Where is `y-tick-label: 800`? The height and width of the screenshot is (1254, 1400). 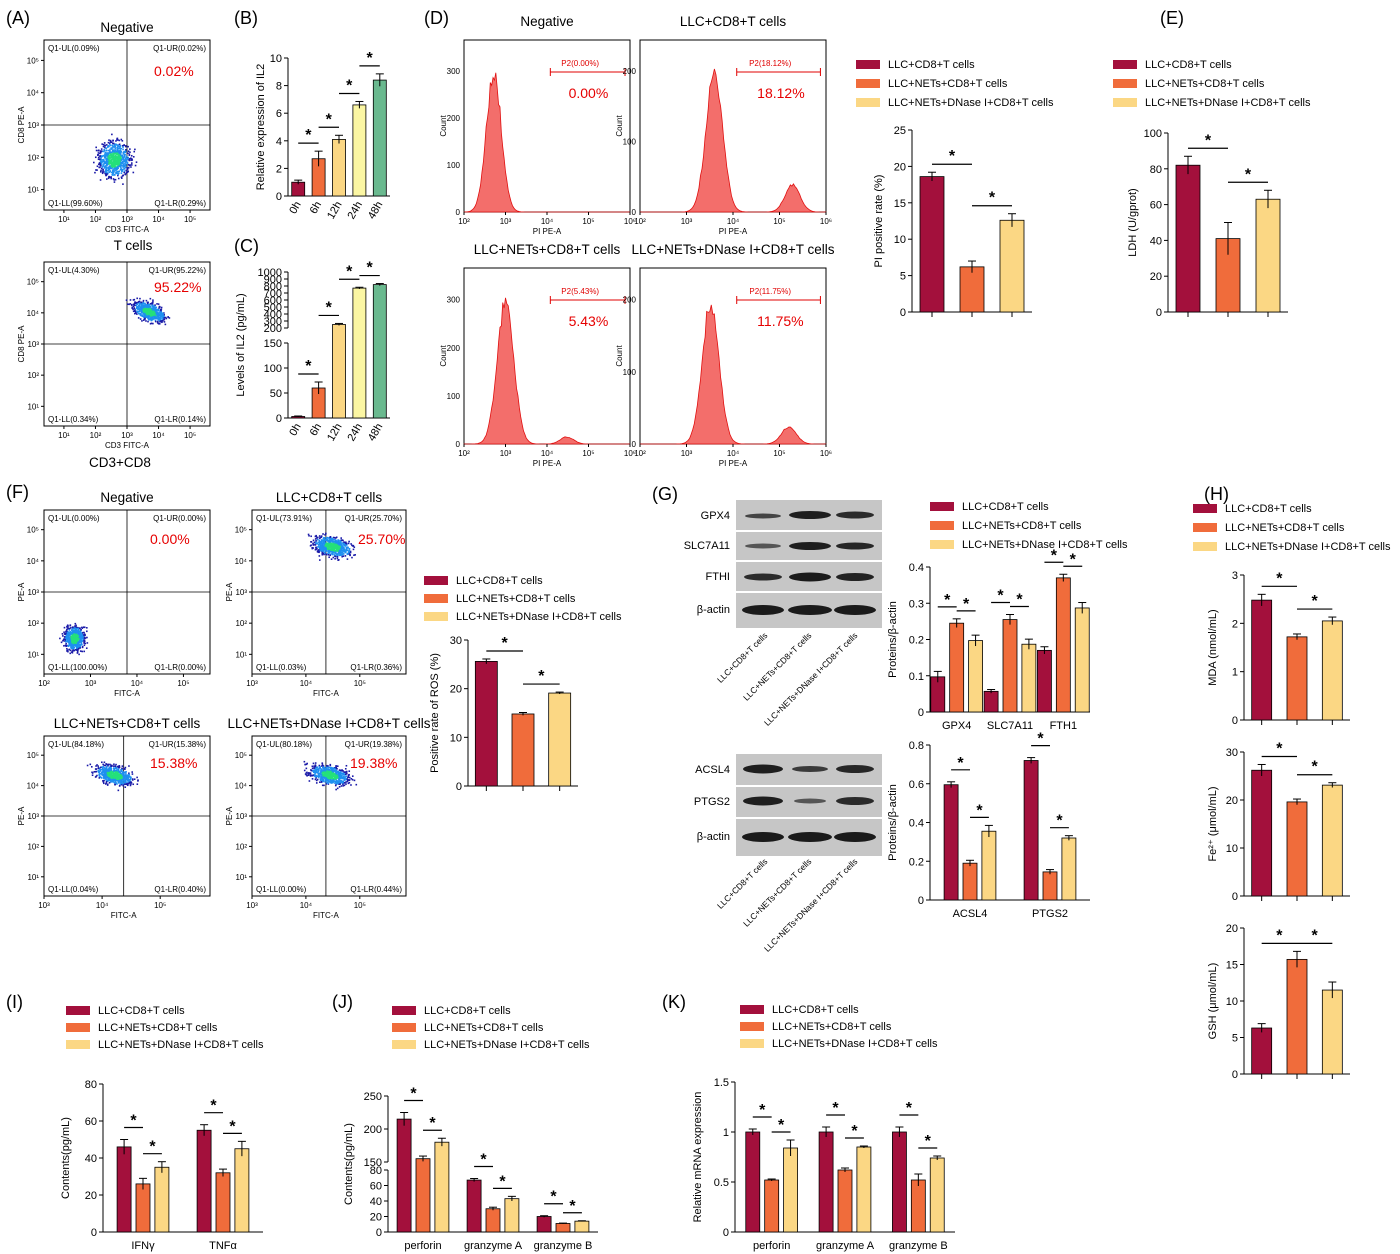
y-tick-label: 800 is located at coordinates (273, 287).